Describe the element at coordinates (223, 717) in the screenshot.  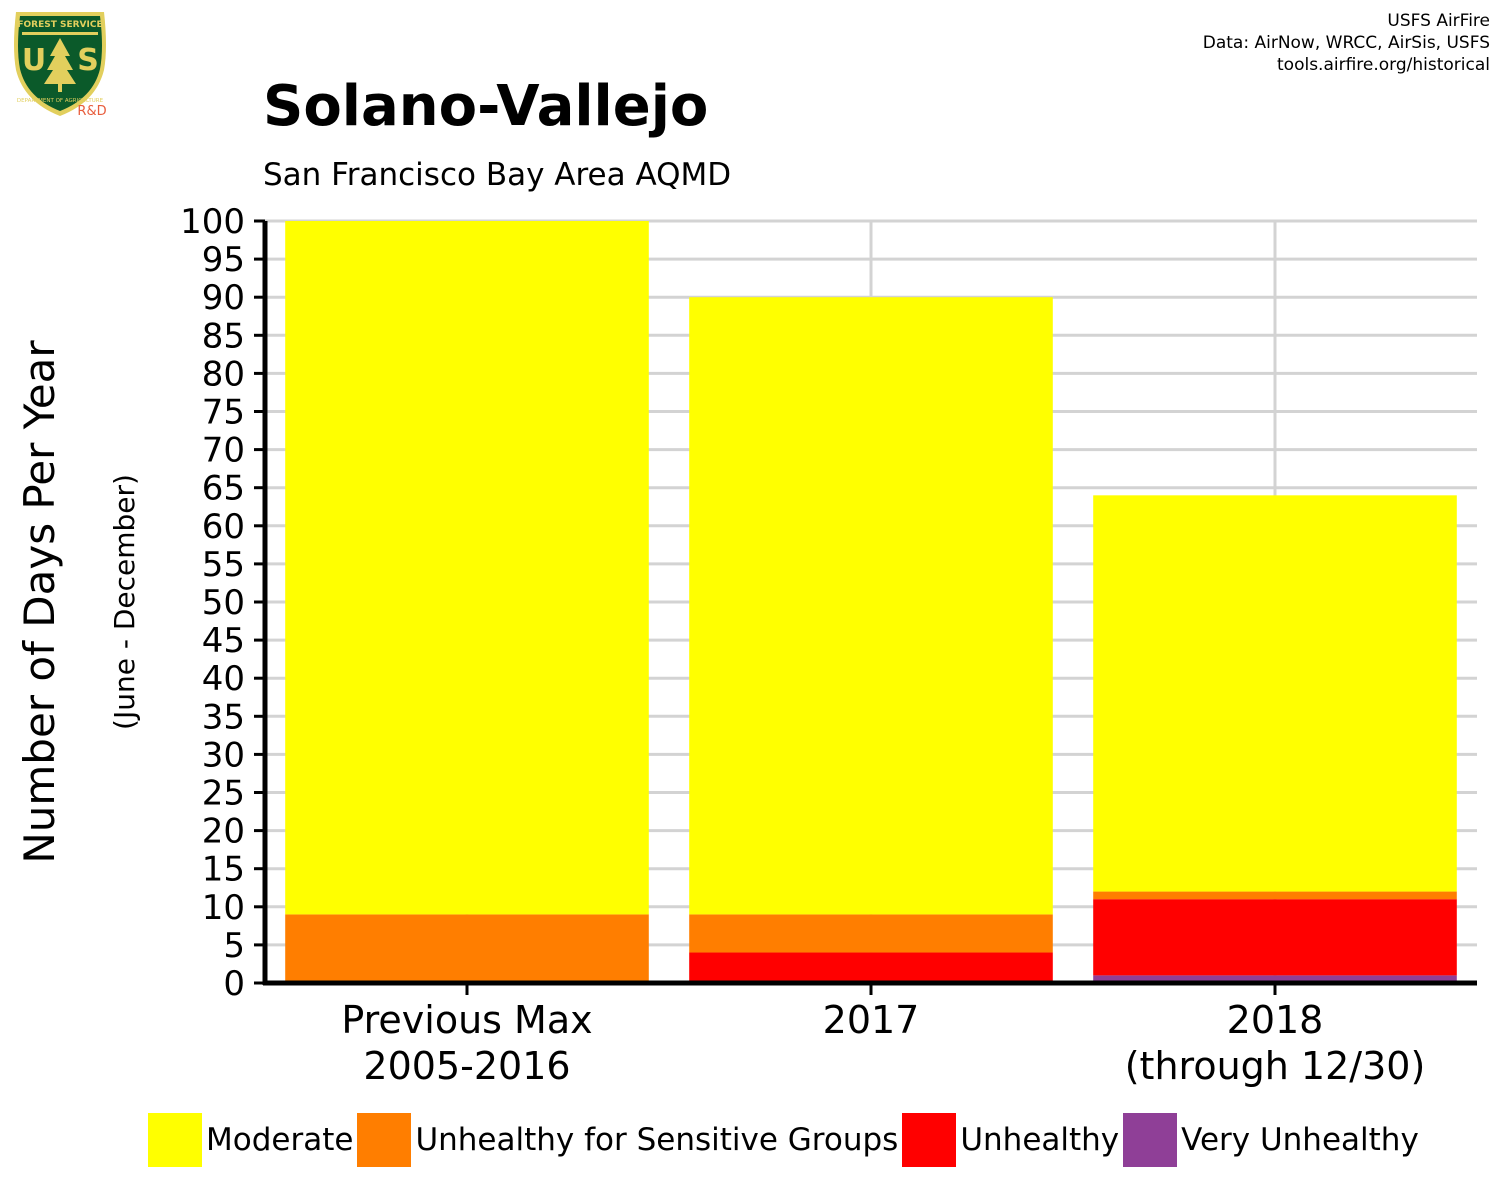
I see `y-tick-label: 35` at that location.